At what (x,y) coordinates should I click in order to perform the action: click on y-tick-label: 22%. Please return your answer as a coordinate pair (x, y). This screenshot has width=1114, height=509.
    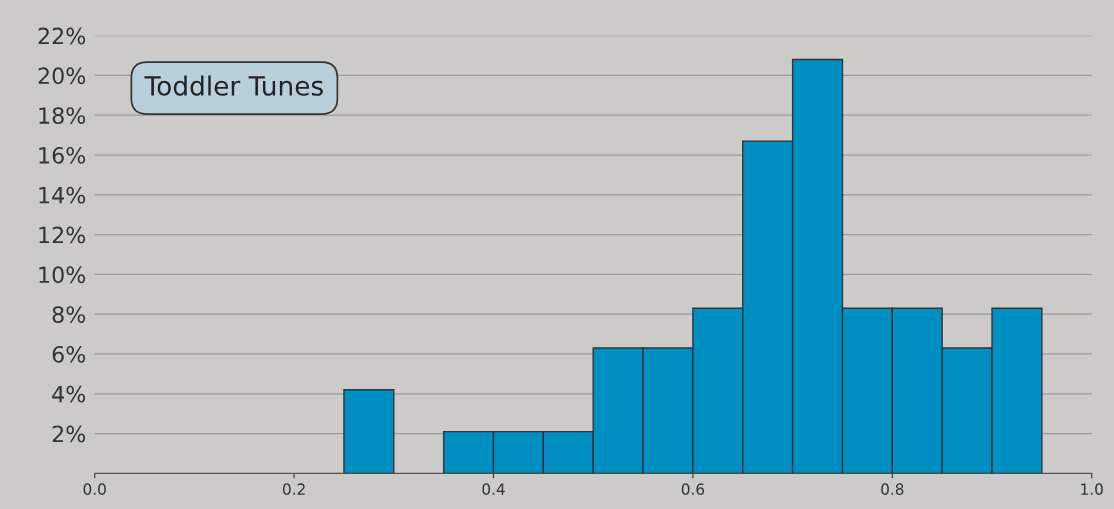
    Looking at the image, I should click on (62, 36).